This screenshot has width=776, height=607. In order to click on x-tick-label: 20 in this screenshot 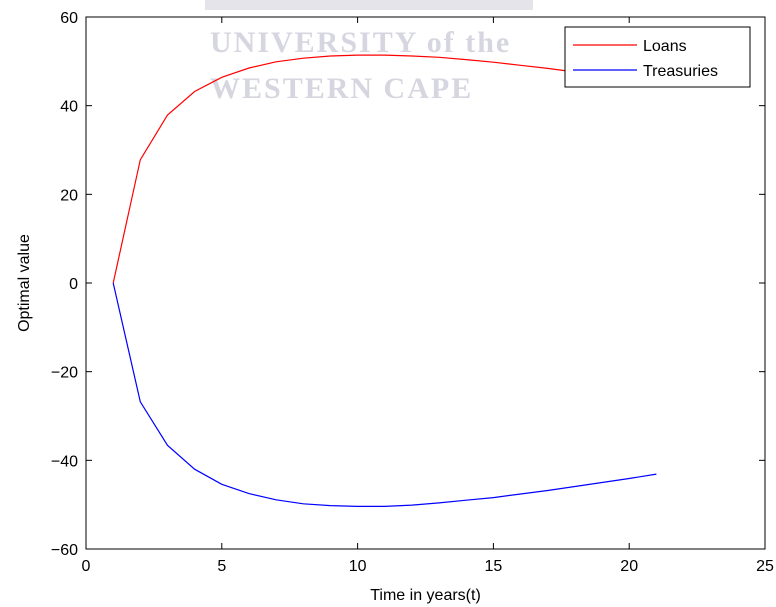, I will do `click(629, 566)`.